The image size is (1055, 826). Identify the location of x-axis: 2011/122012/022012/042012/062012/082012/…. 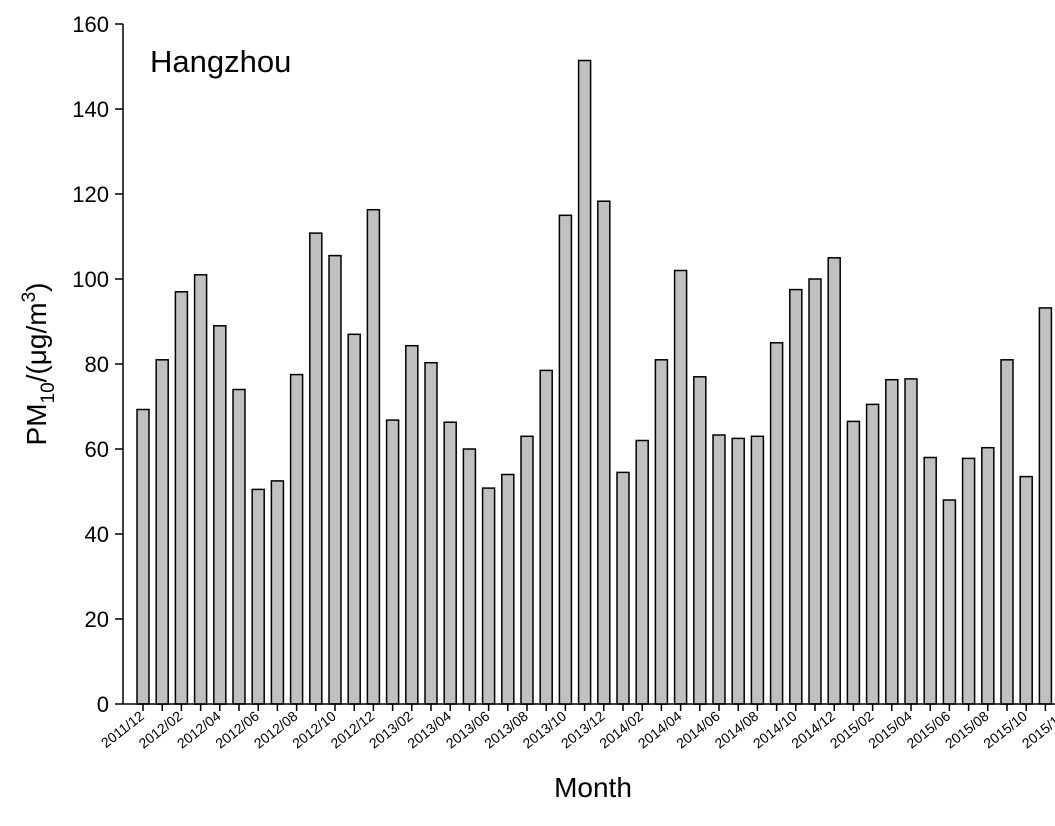
(576, 727).